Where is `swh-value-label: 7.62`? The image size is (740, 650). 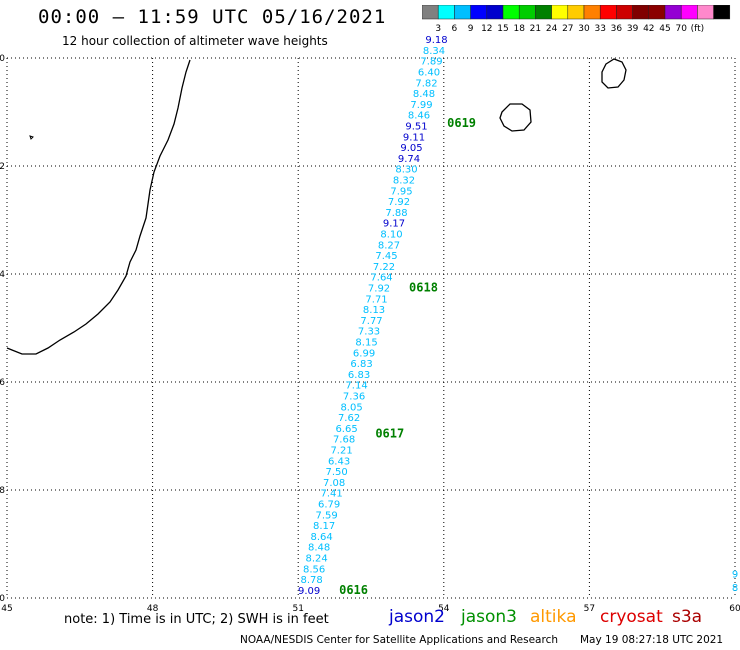 swh-value-label: 7.62 is located at coordinates (349, 418).